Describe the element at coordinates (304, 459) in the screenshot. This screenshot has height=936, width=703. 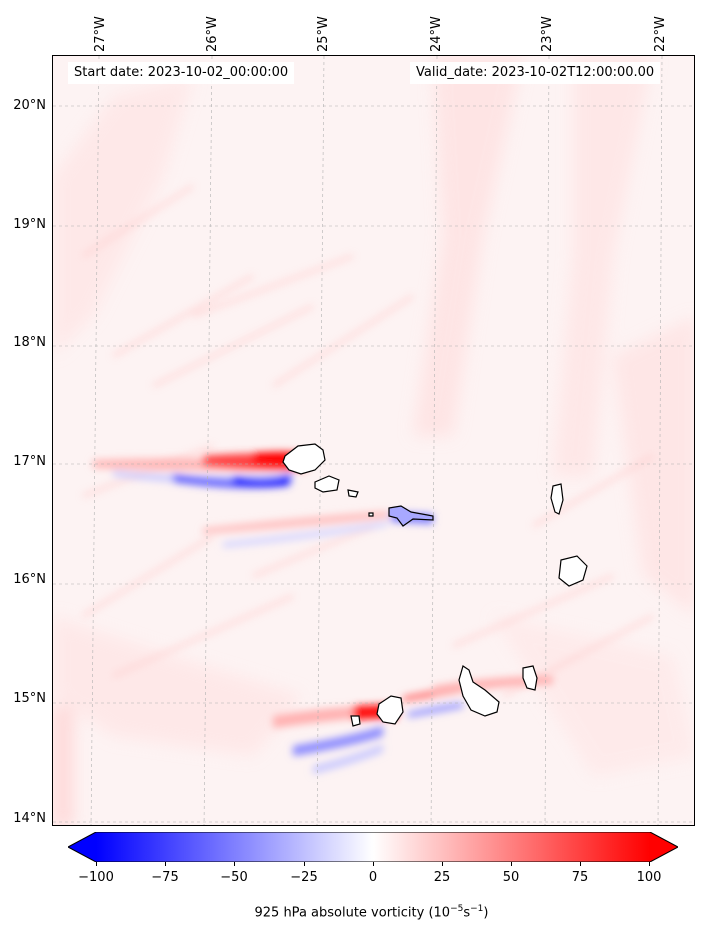
I see `island-santo-antao` at that location.